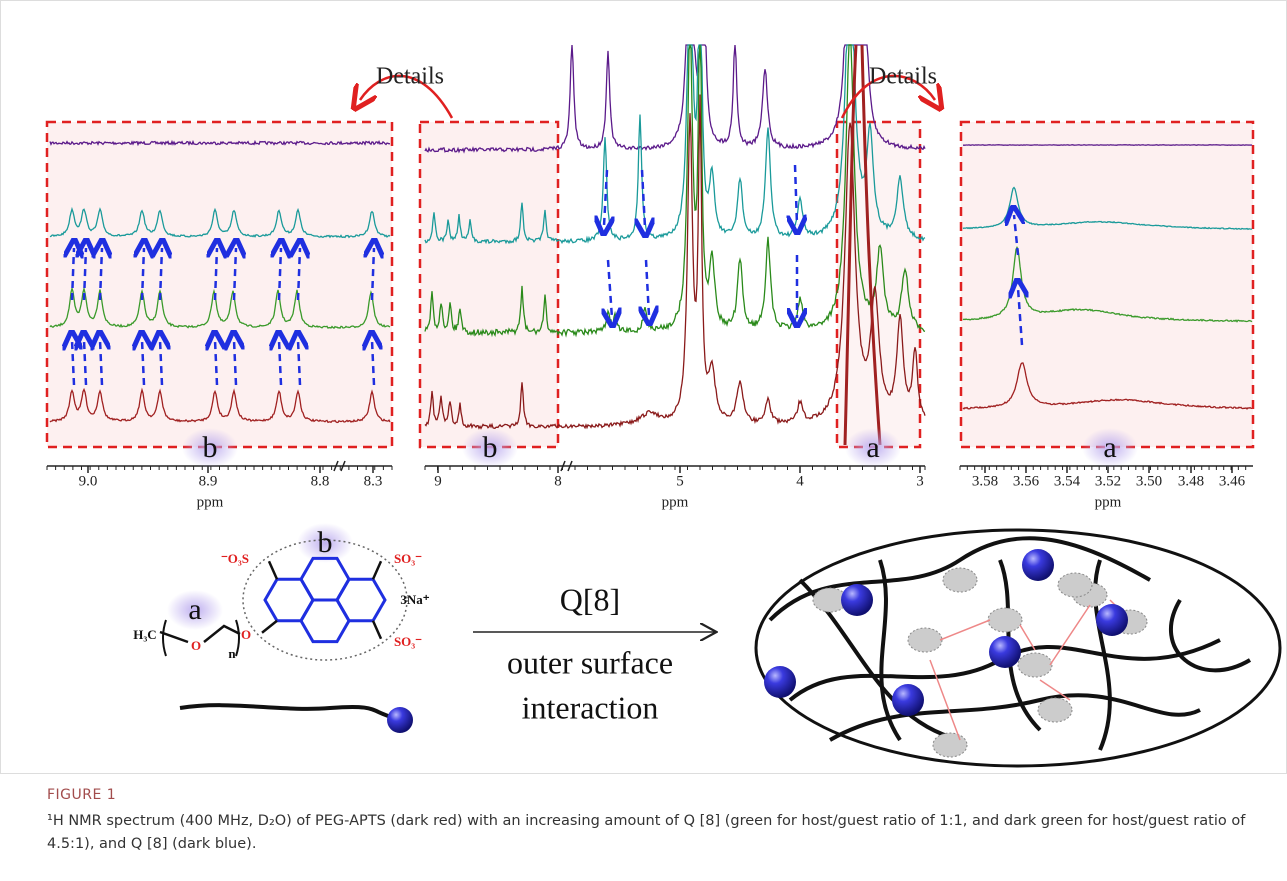  I want to click on tick-label: 3, so click(920, 481).